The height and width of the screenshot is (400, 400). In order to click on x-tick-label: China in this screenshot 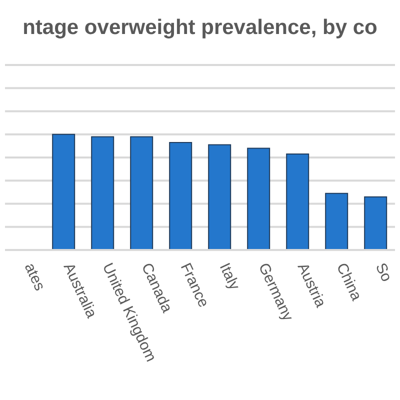, I will do `click(349, 282)`.